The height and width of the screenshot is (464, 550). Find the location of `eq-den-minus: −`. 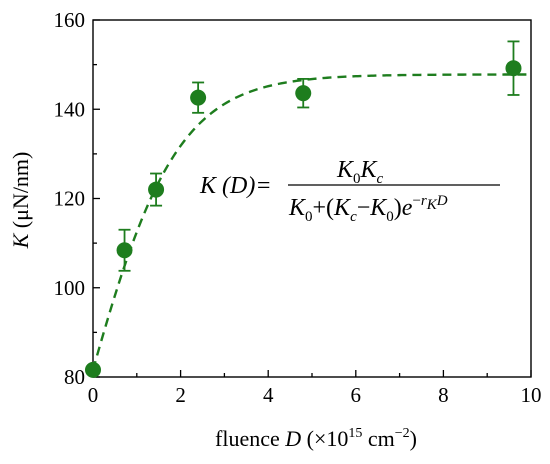

eq-den-minus: − is located at coordinates (364, 208).